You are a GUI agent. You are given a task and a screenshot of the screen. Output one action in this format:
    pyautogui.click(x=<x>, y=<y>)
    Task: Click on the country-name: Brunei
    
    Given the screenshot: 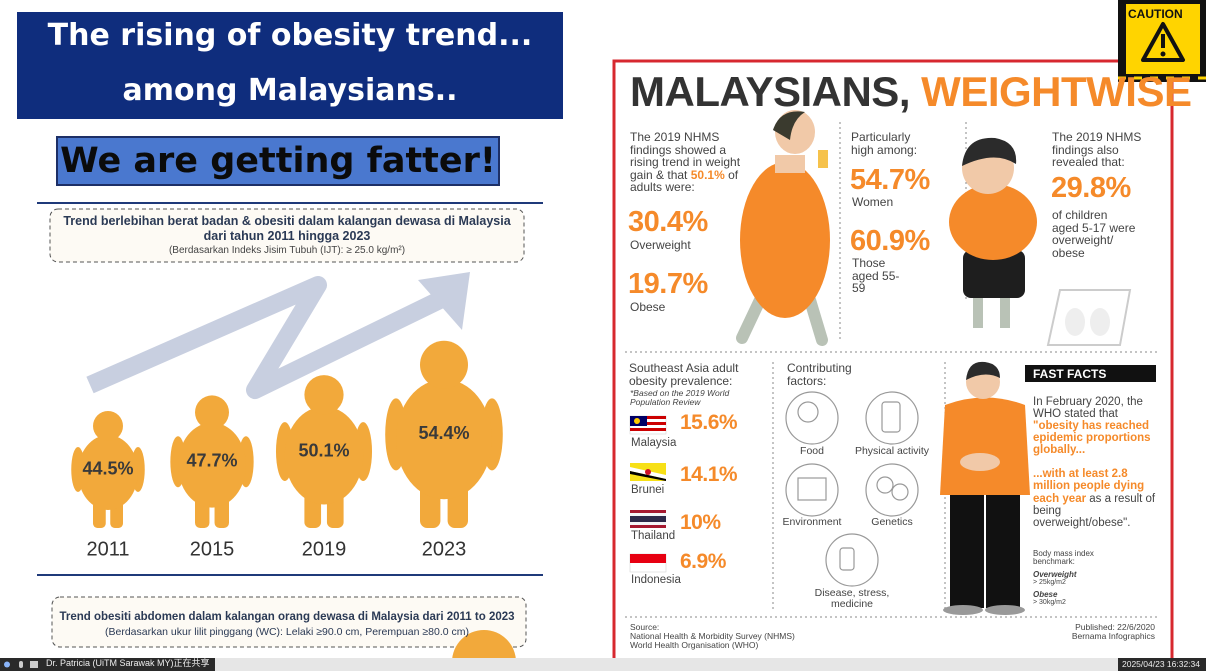 What is the action you would take?
    pyautogui.click(x=648, y=490)
    